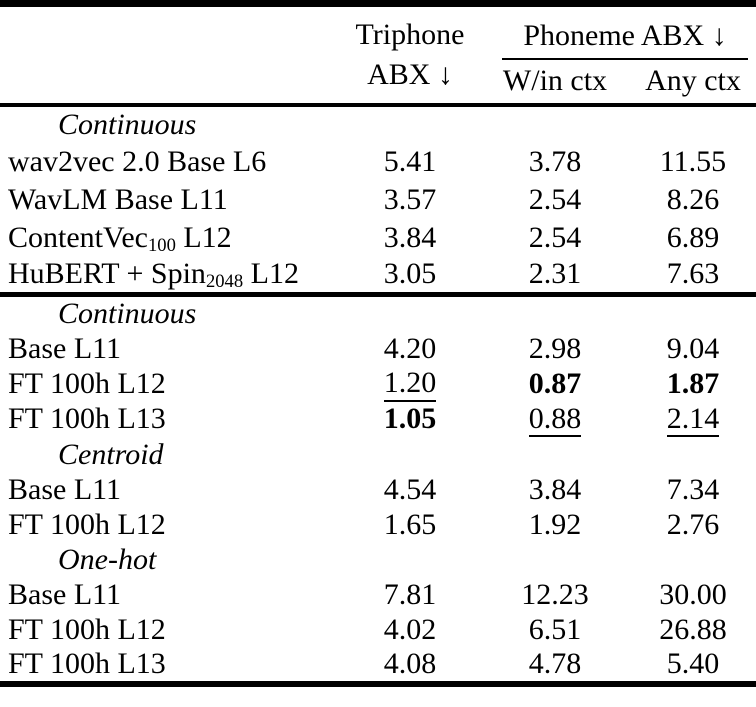 This screenshot has width=756, height=707. I want to click on metric-value: 3.57, so click(410, 199).